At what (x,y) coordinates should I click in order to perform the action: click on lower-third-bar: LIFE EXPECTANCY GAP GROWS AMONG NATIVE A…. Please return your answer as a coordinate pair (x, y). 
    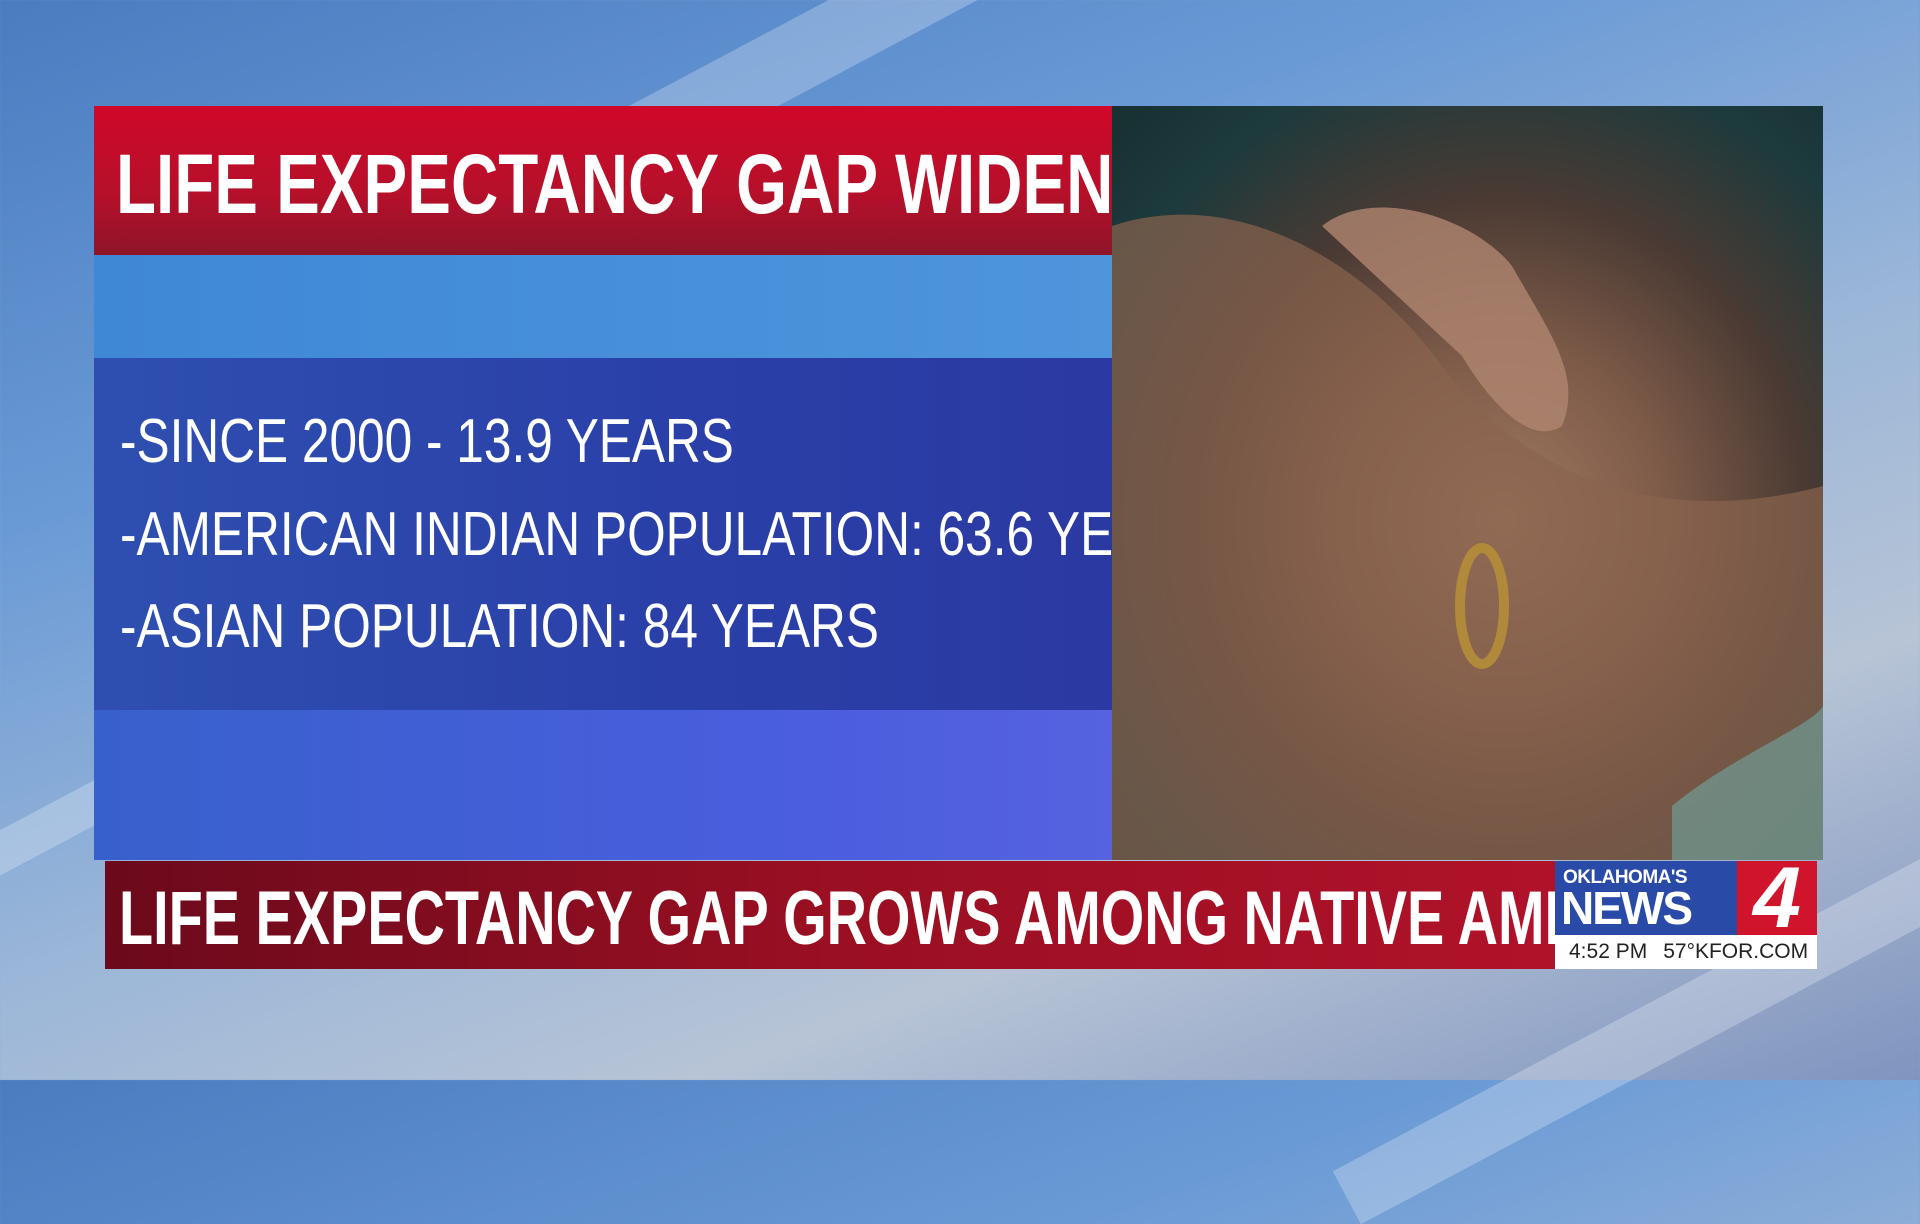
    Looking at the image, I should click on (950, 915).